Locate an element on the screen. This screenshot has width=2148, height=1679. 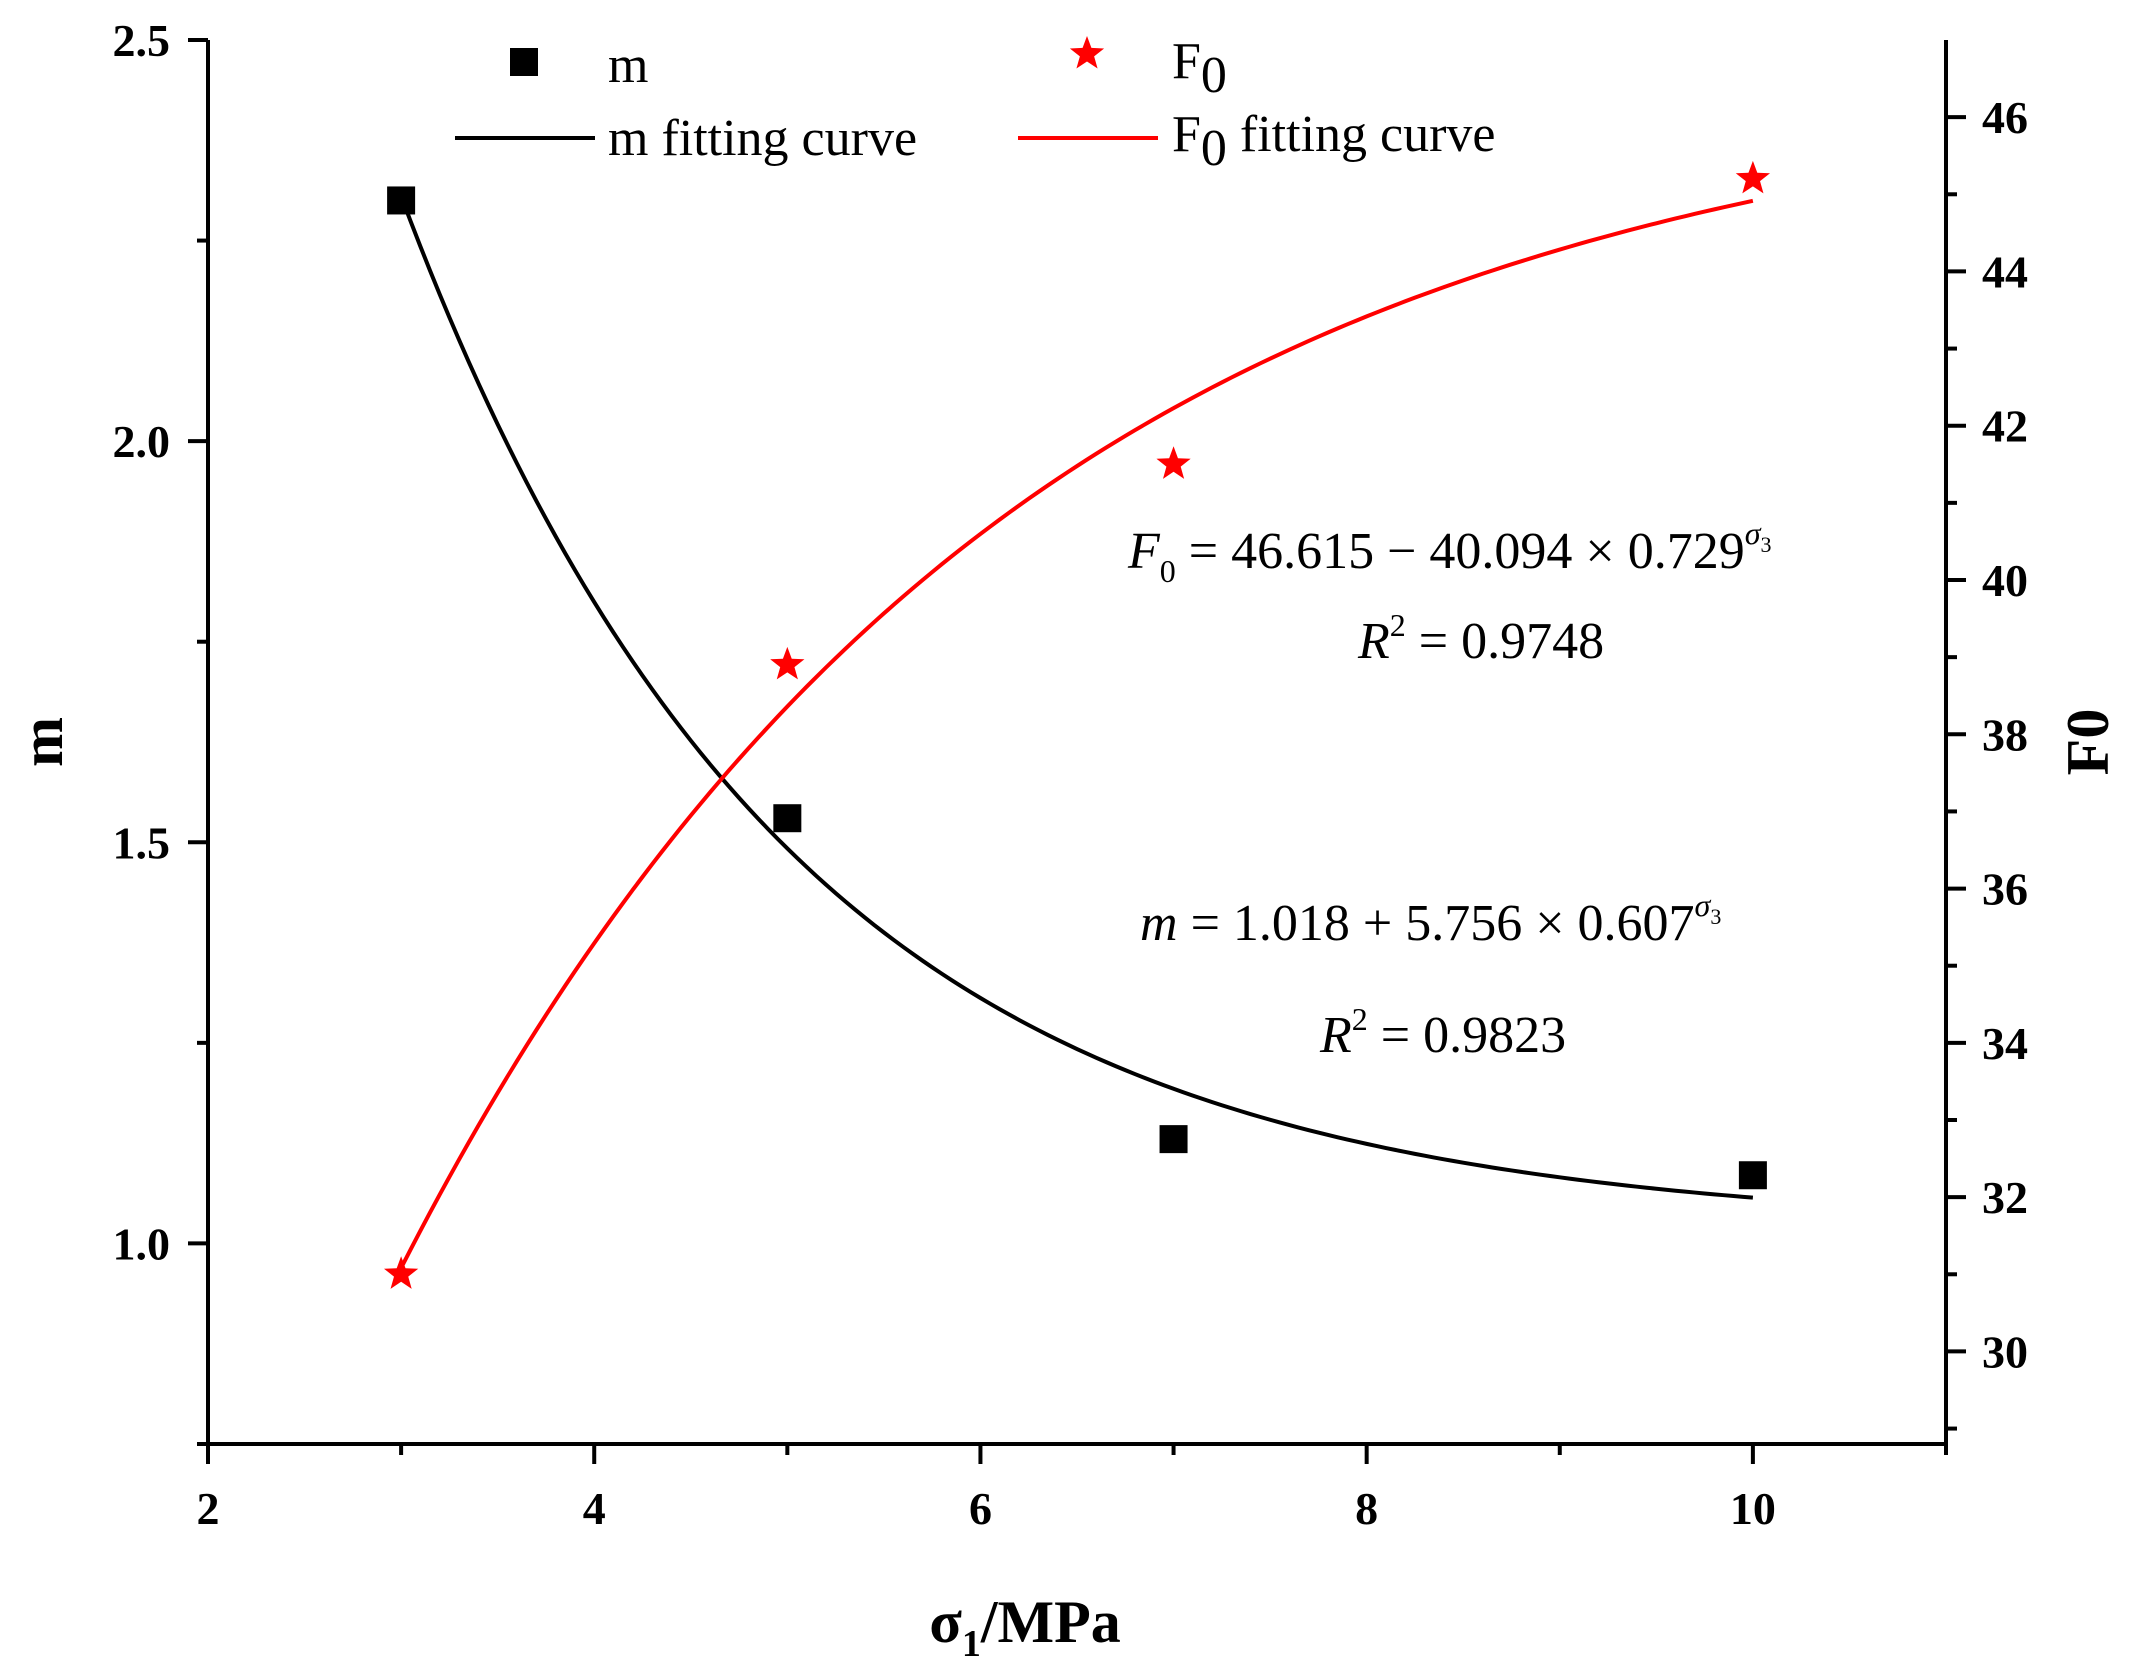
x-tick-label-4: 4 is located at coordinates (594, 1508).